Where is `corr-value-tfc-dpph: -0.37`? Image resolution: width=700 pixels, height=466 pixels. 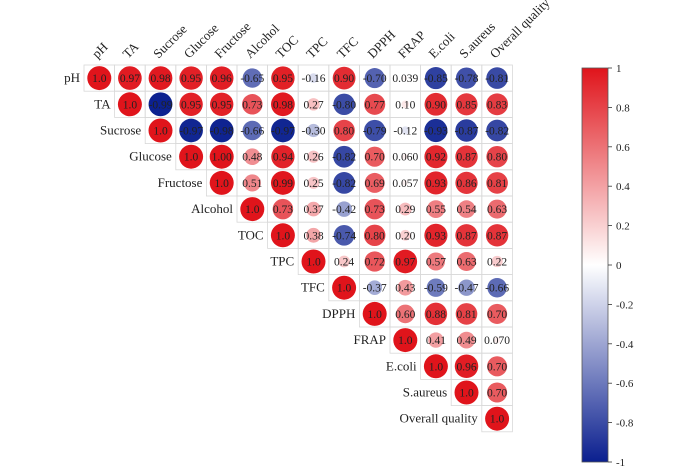 corr-value-tfc-dpph: -0.37 is located at coordinates (375, 289).